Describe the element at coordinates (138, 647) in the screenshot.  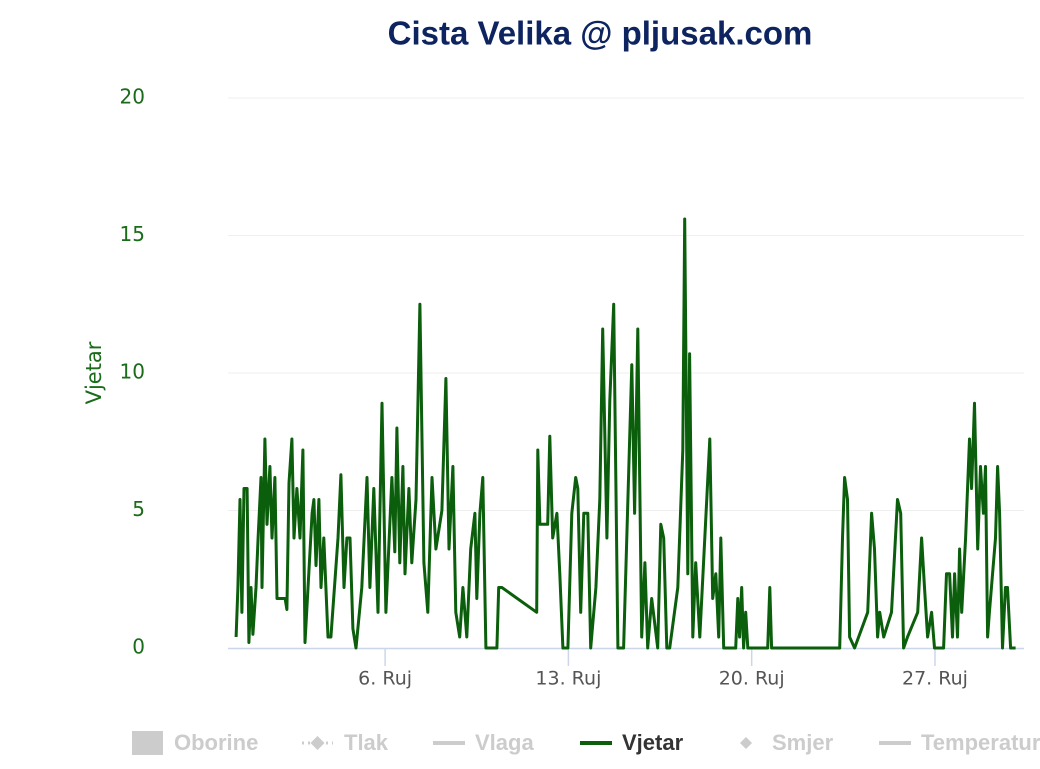
I see `y-tick-label: 0` at that location.